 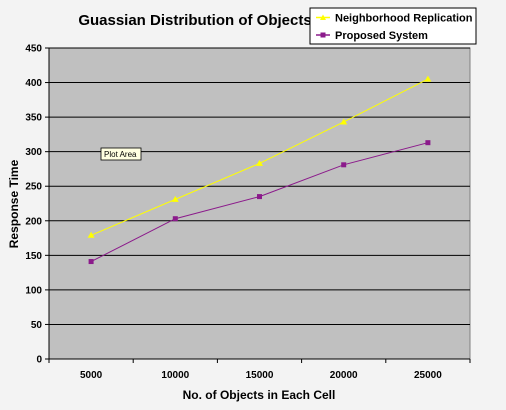 I want to click on x-tick-label-20000: 20000, so click(x=344, y=375).